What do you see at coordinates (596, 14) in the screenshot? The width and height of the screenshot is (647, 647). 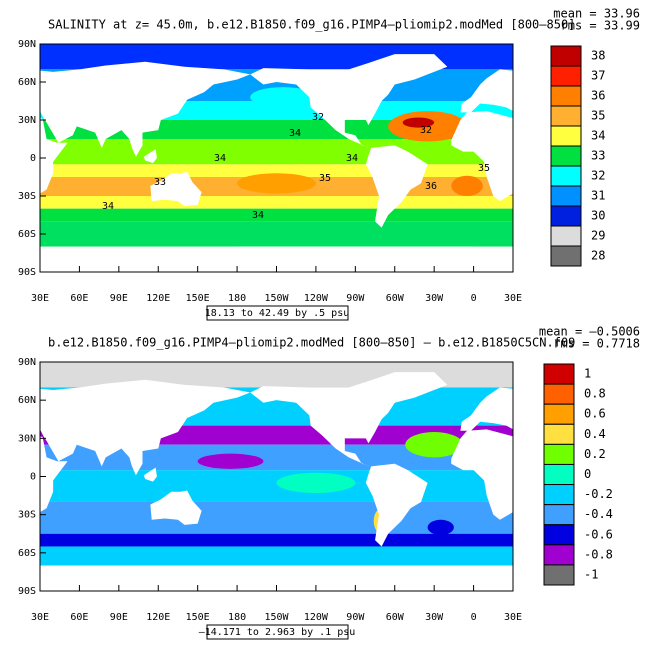 I see `stat-mean: mean = 33.96` at bounding box center [596, 14].